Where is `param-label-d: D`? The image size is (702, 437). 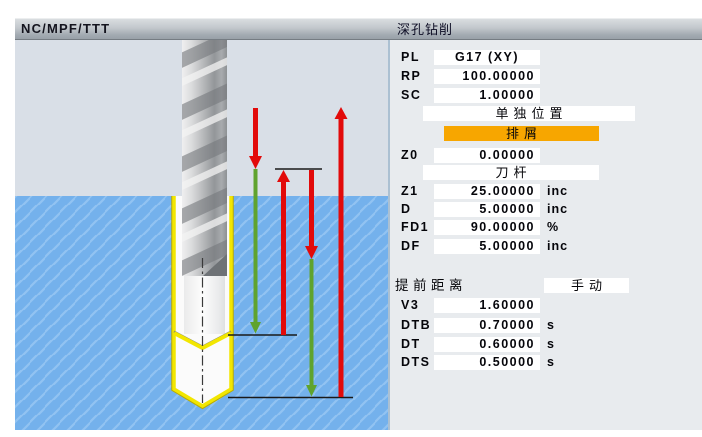
param-label-d: D is located at coordinates (406, 209).